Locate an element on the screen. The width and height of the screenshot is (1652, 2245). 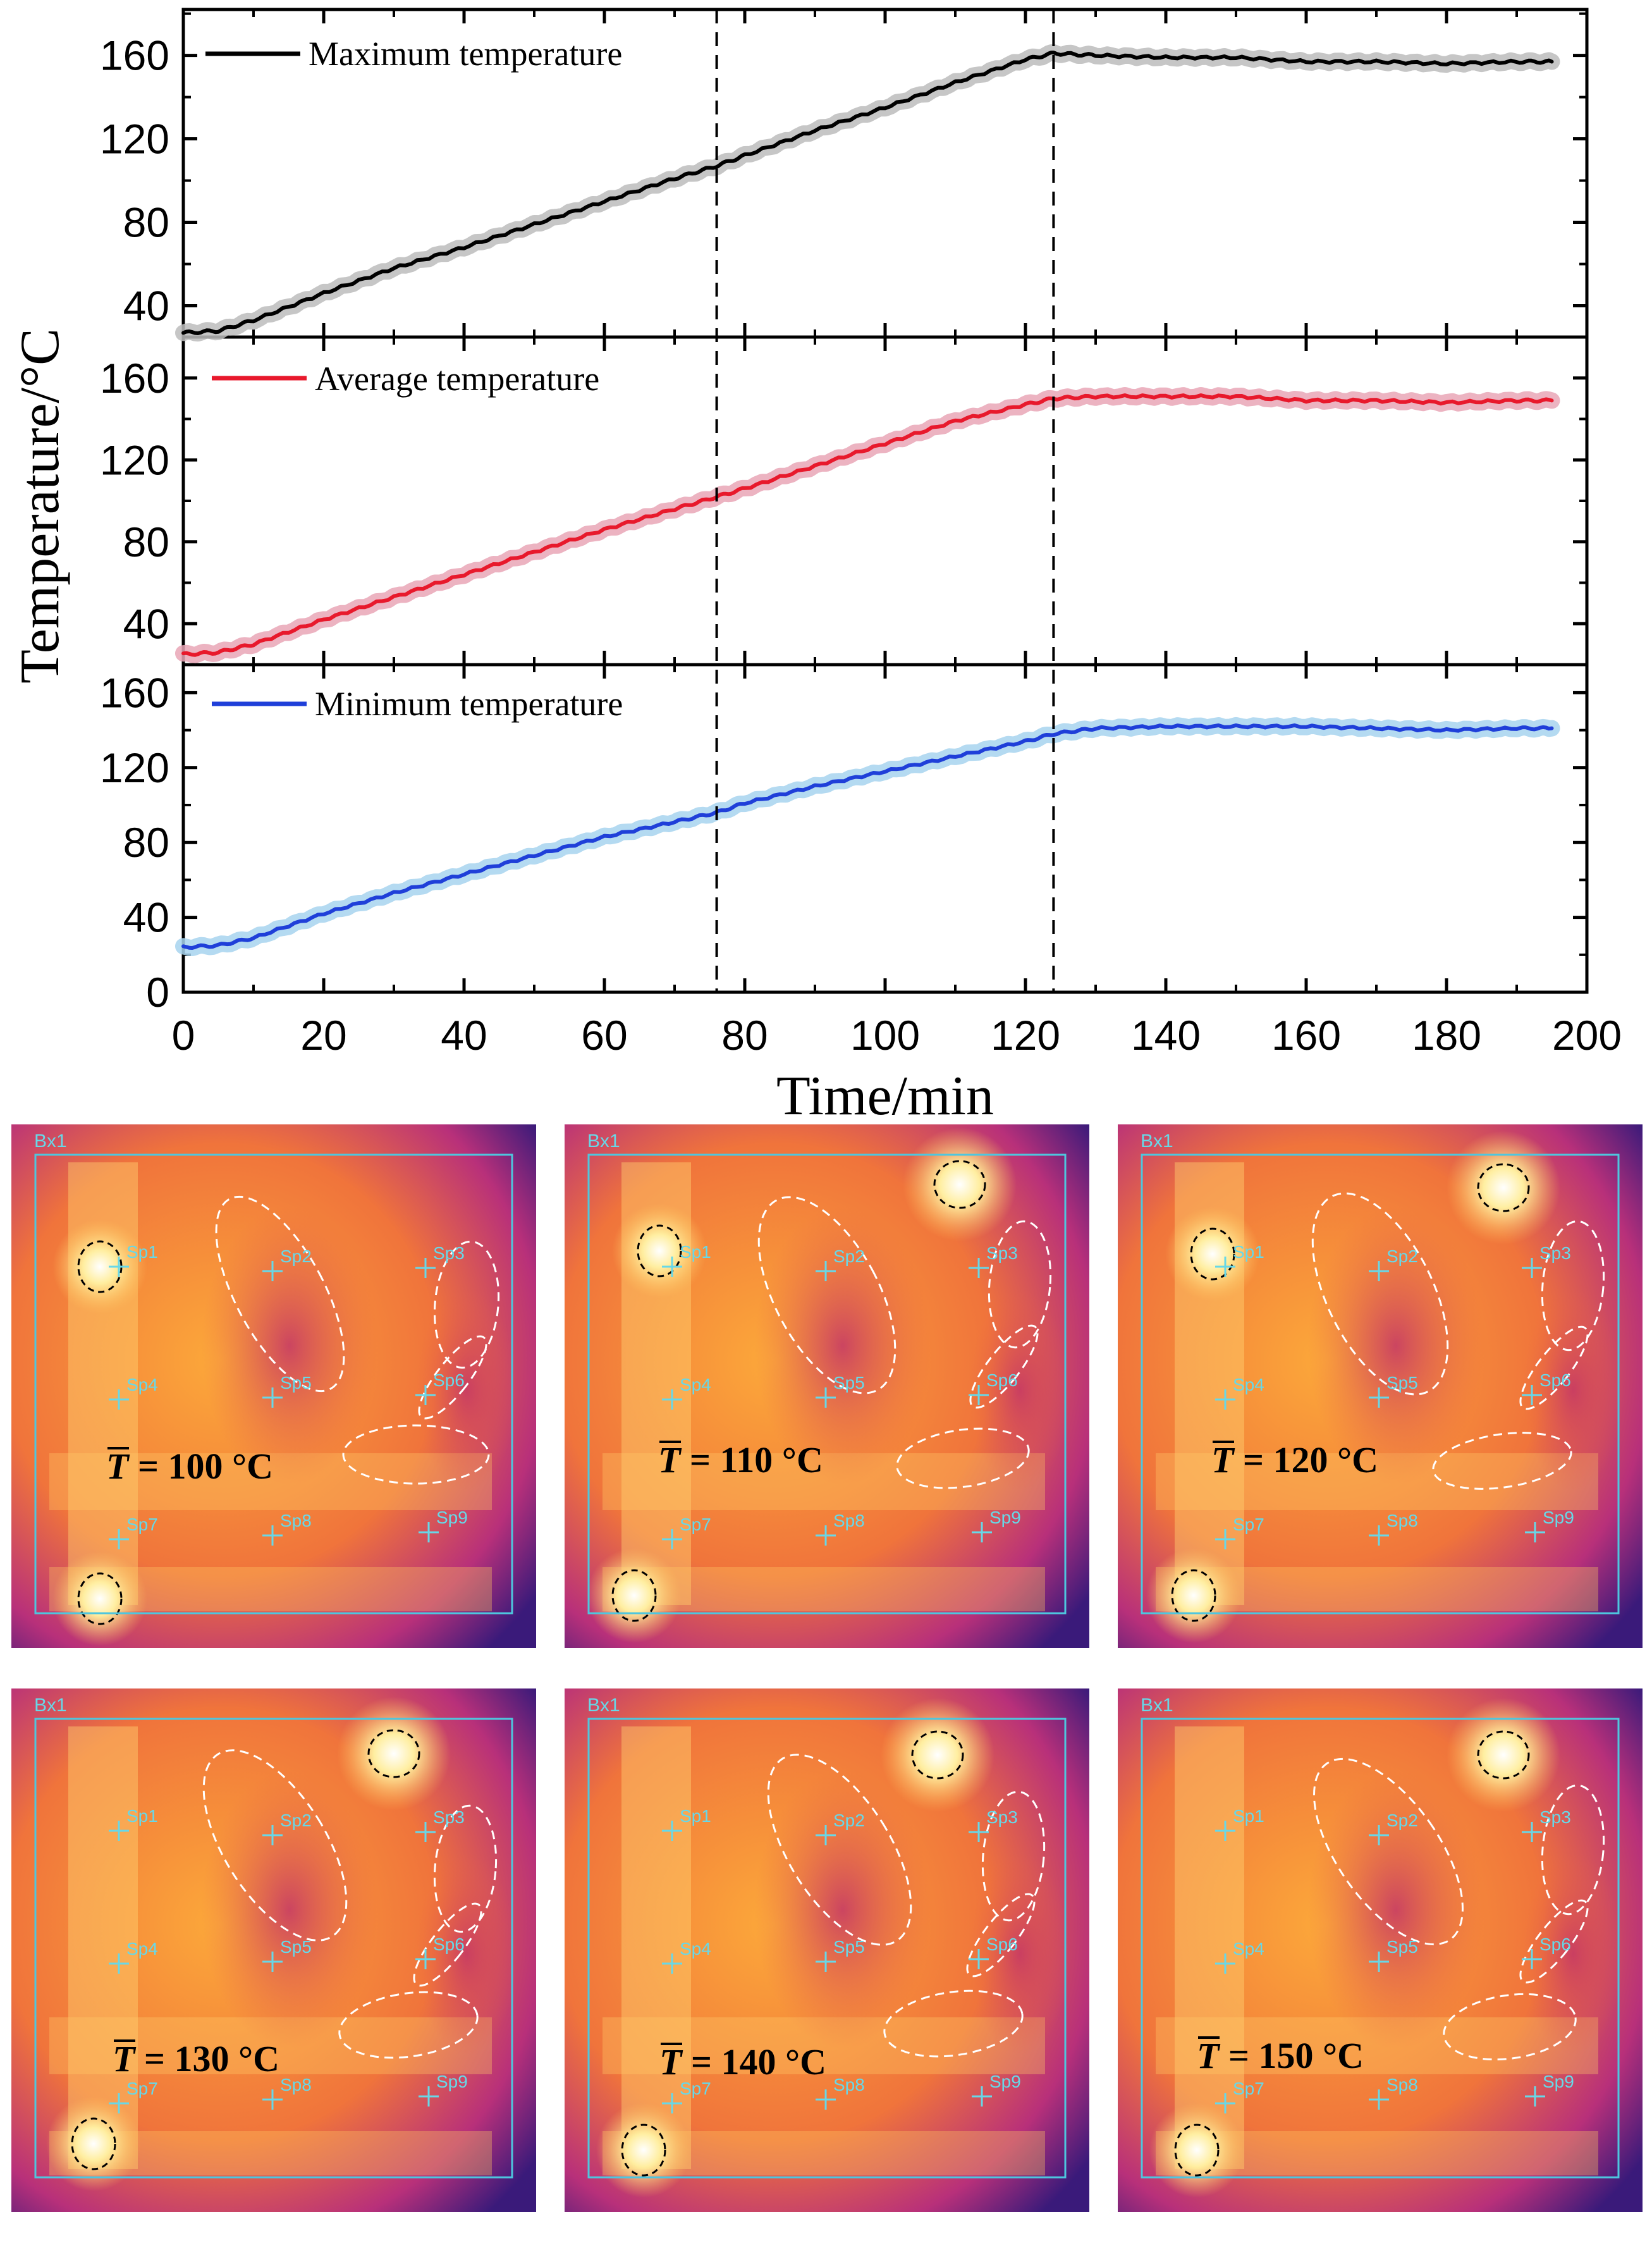
legend-min: Minimum temperature is located at coordinates (417, 704).